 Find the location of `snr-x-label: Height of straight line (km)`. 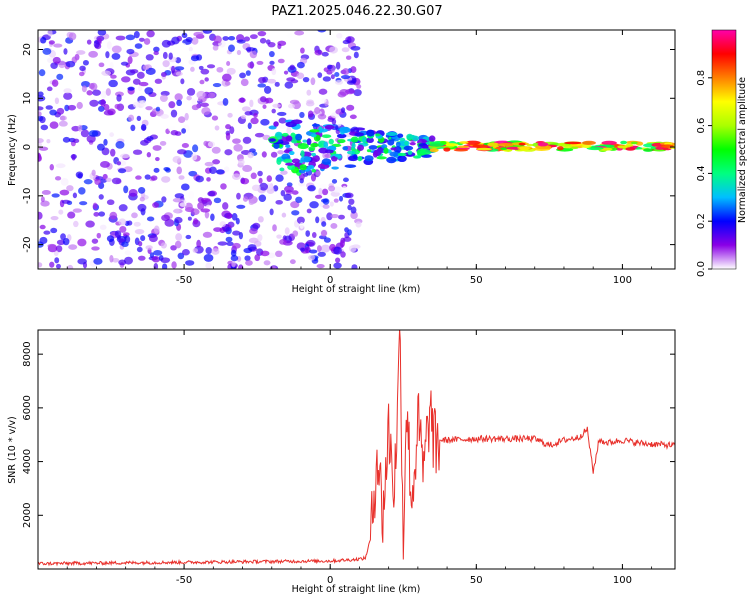

snr-x-label: Height of straight line (km) is located at coordinates (356, 589).